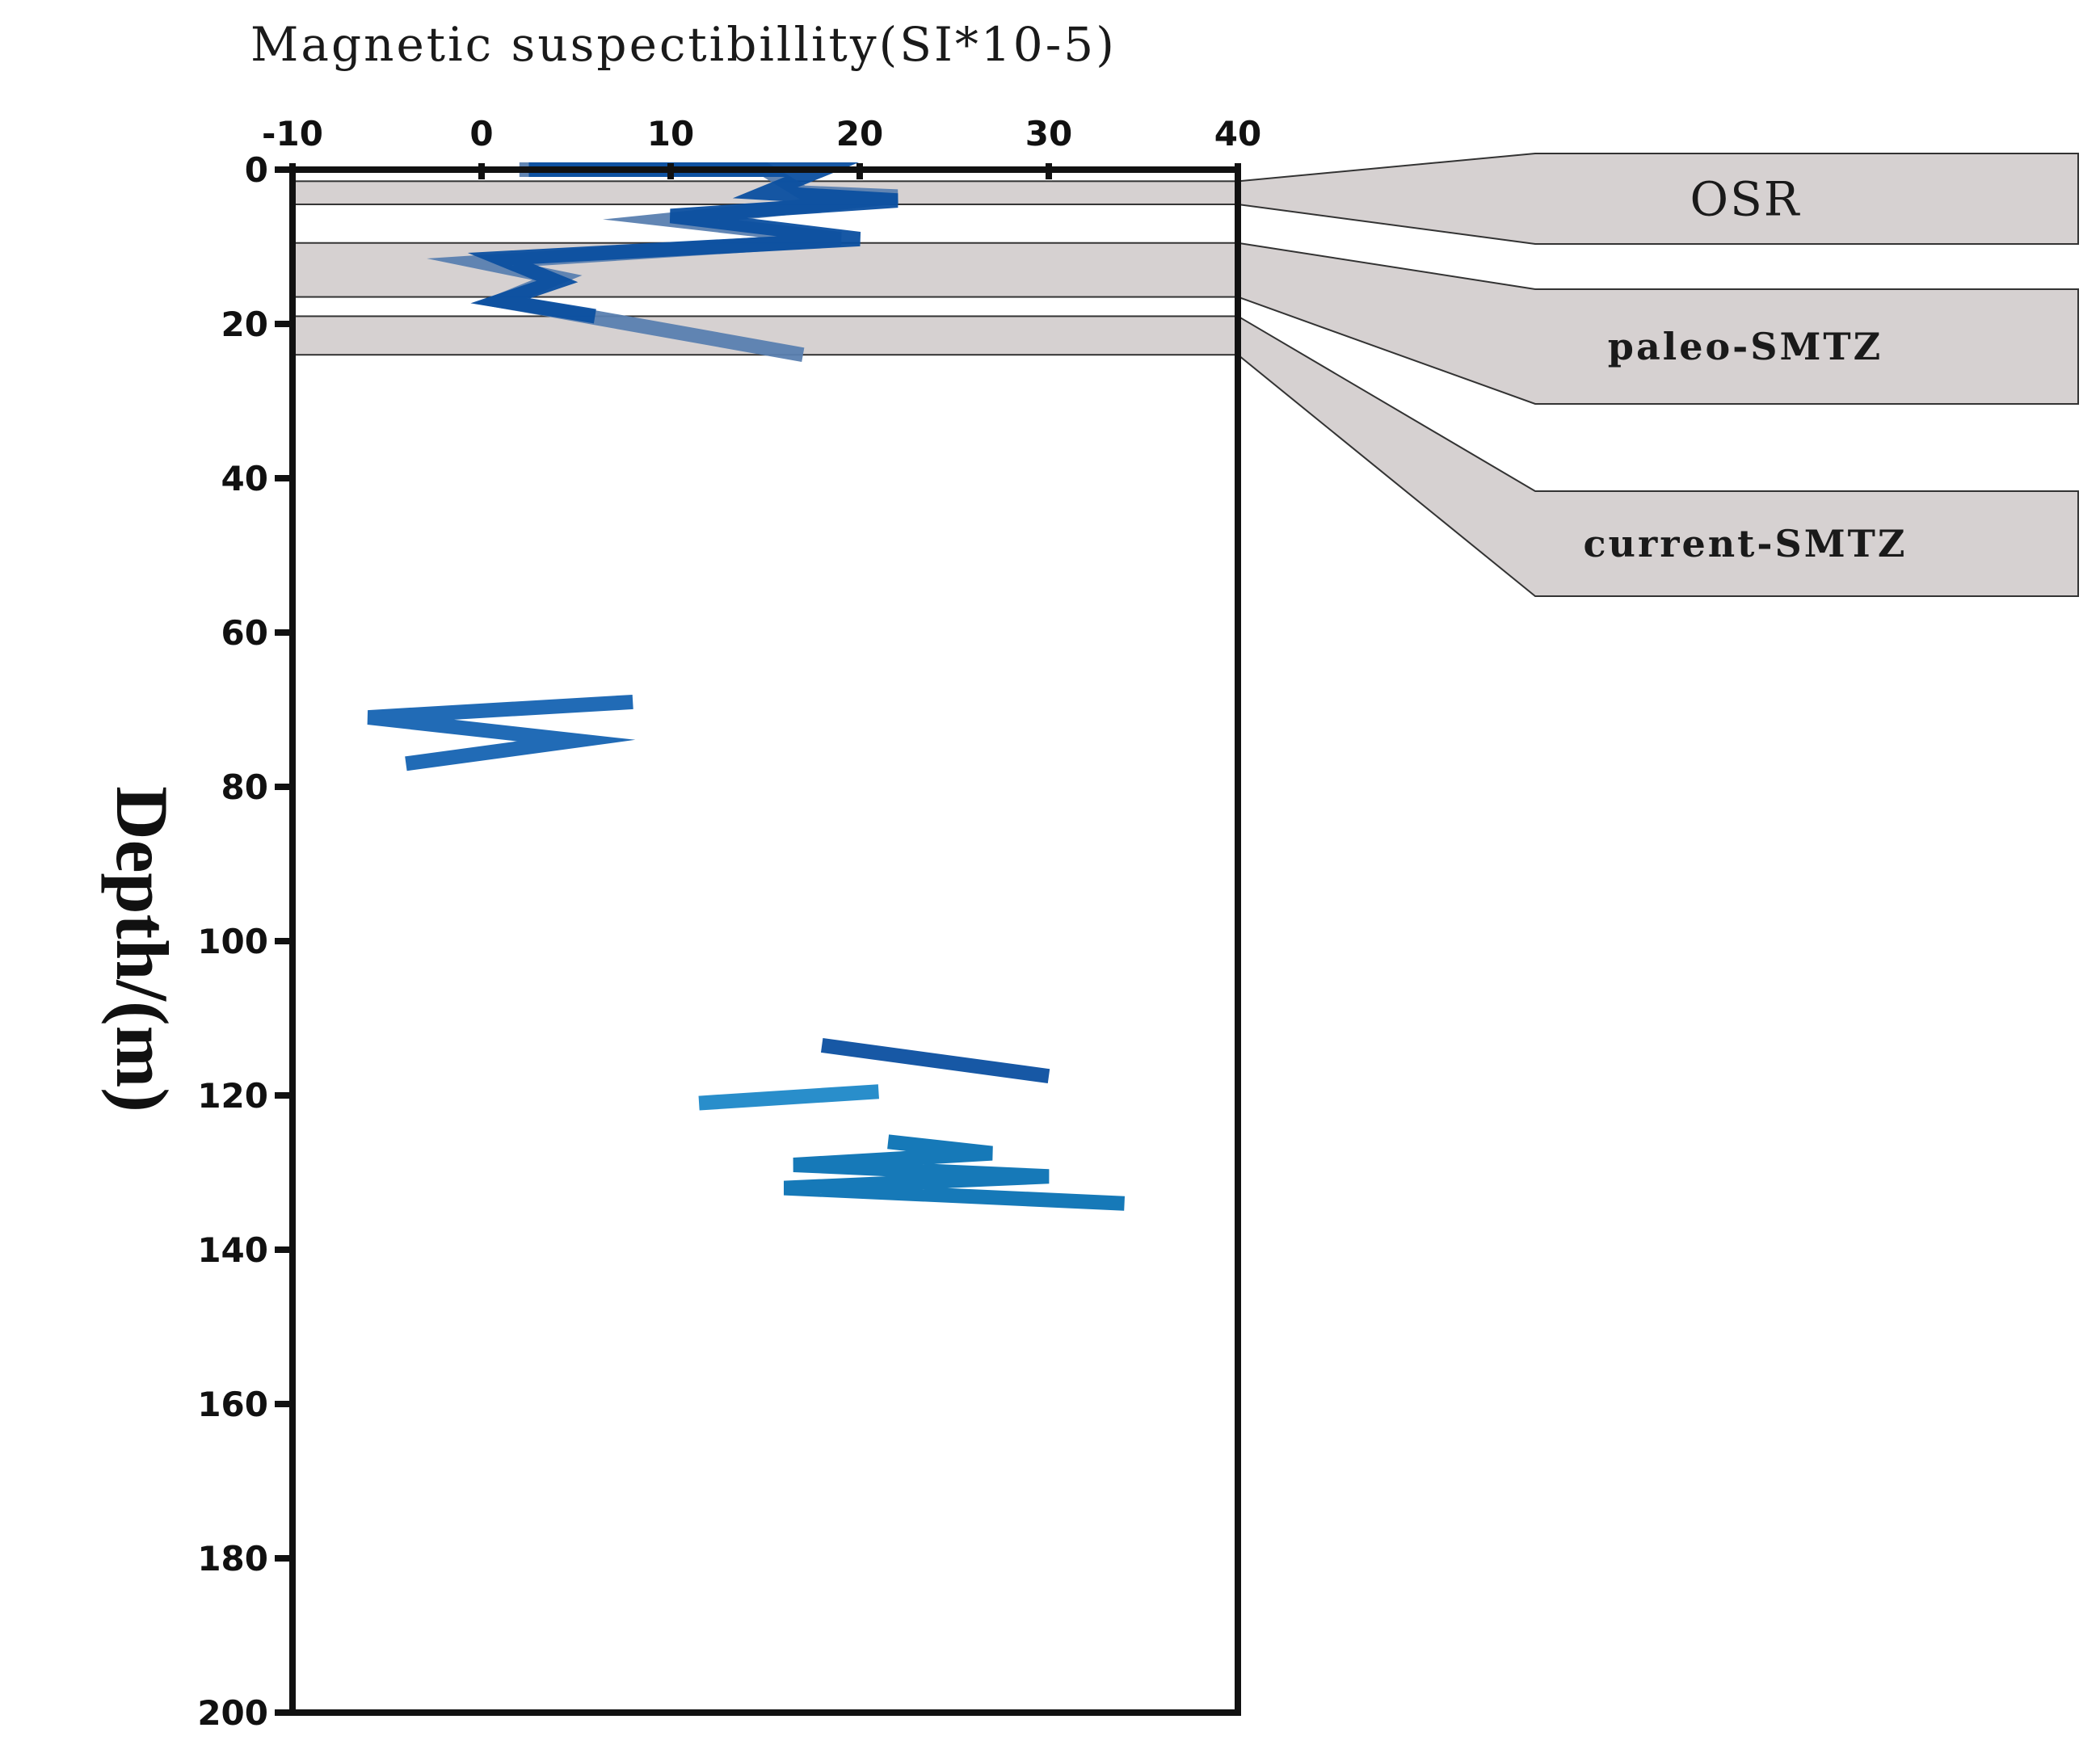 The height and width of the screenshot is (1753, 2100). Describe the element at coordinates (683, 44) in the screenshot. I see `x-axis-title: Magnetic suspectibillity(SI*10-5)` at that location.